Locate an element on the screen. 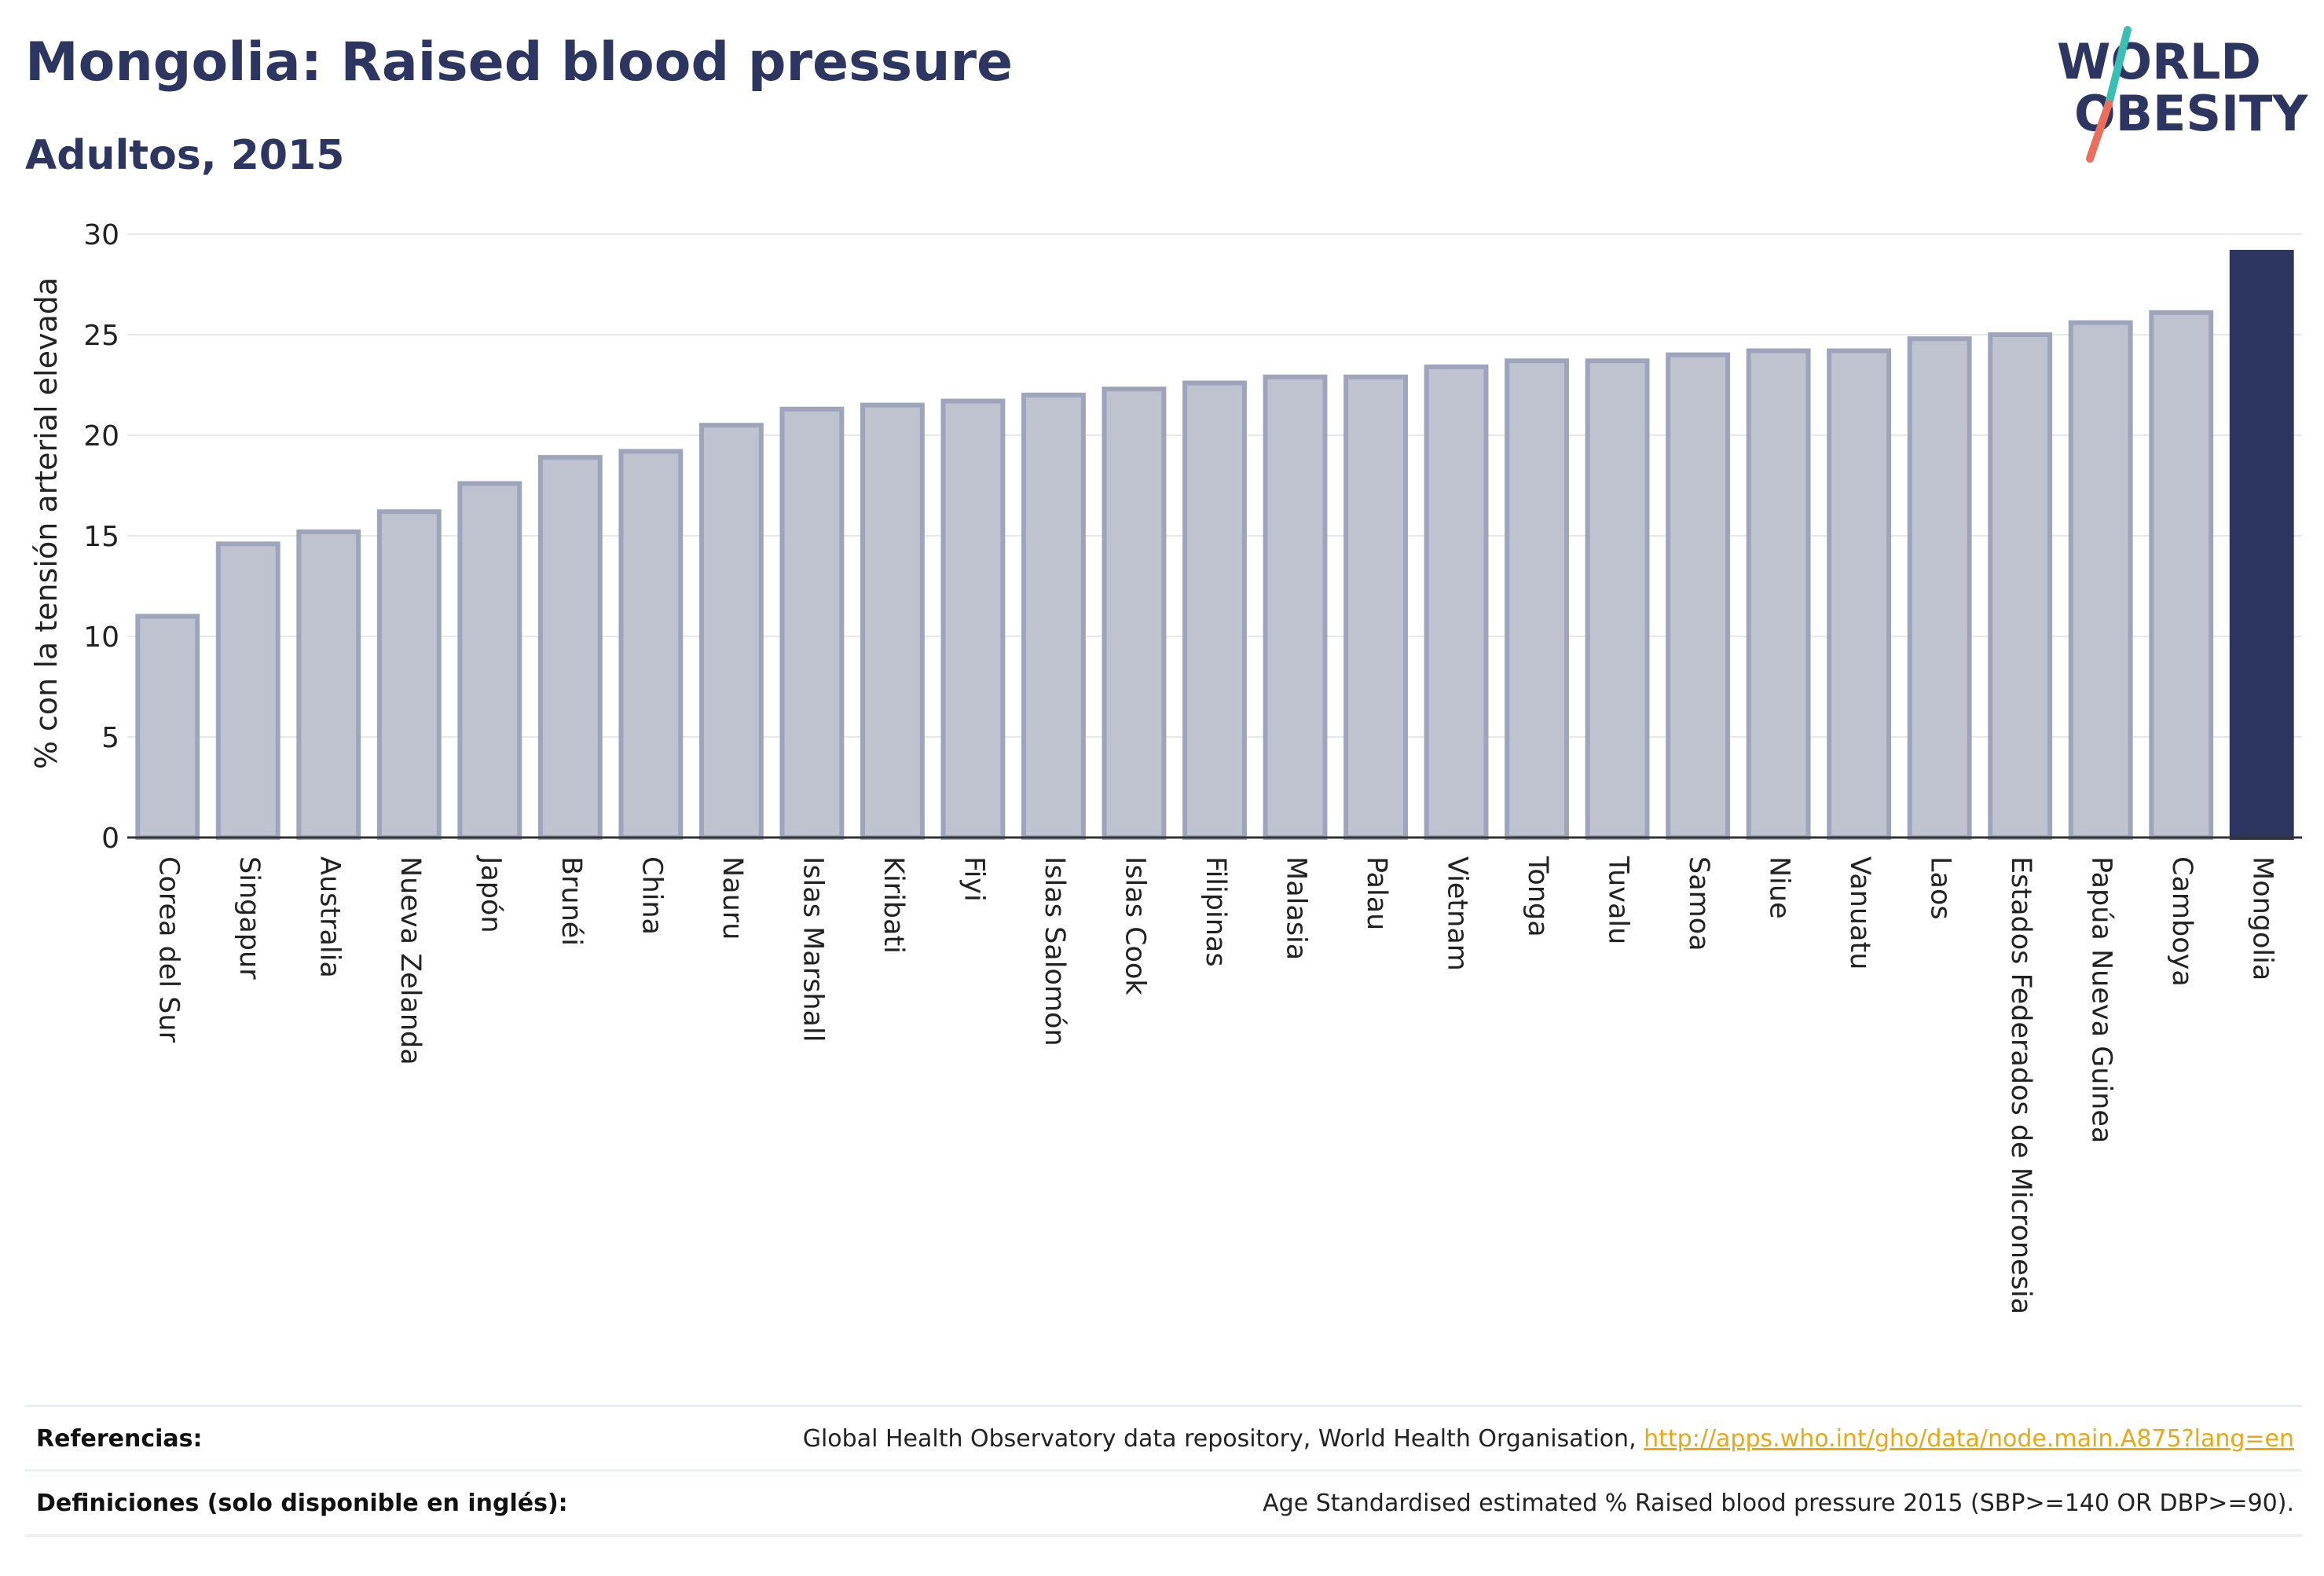 The width and height of the screenshot is (2324, 1576). bar-highlight is located at coordinates (2261, 545).